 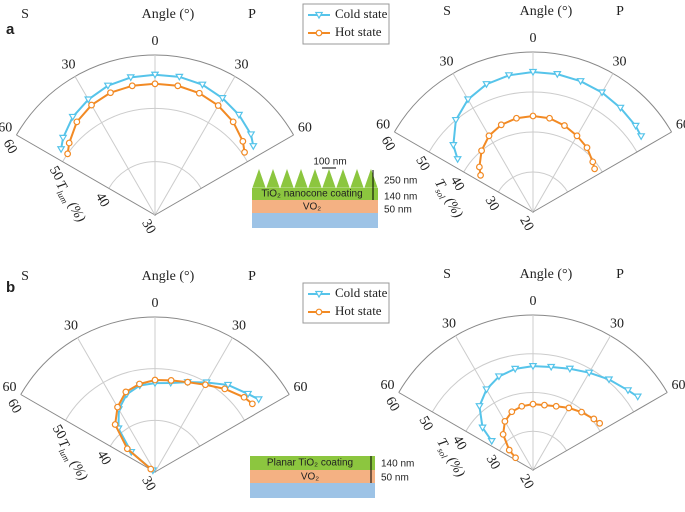 What do you see at coordinates (312, 463) in the screenshot?
I see `coating-layer` at bounding box center [312, 463].